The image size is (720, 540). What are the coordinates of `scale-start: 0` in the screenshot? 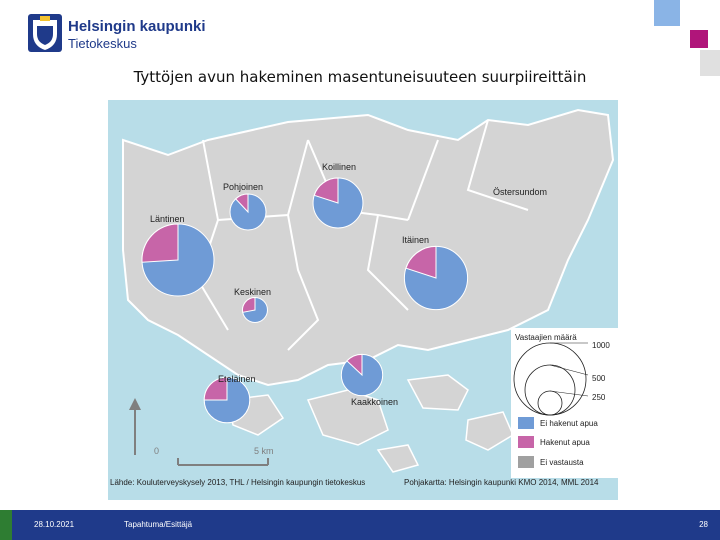 It's located at (156, 451).